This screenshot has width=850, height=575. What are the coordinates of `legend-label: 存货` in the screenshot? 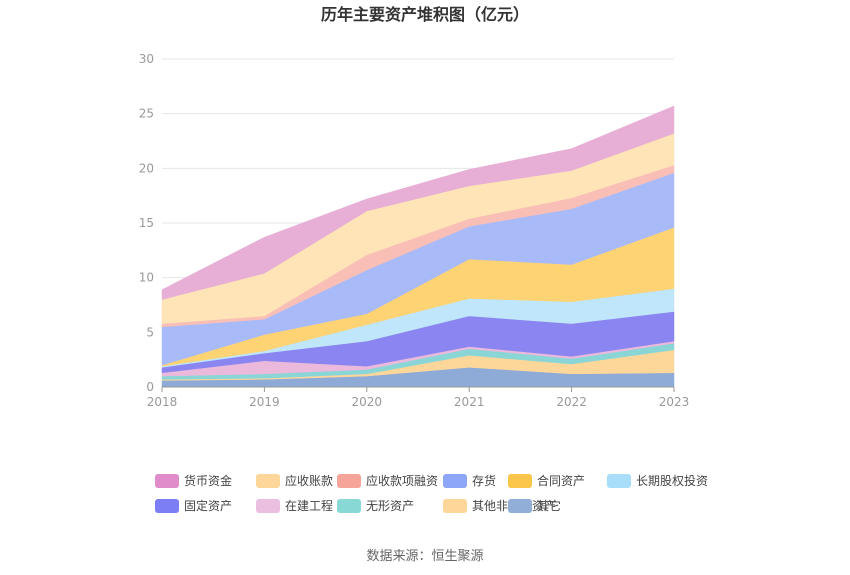 It's located at (484, 480).